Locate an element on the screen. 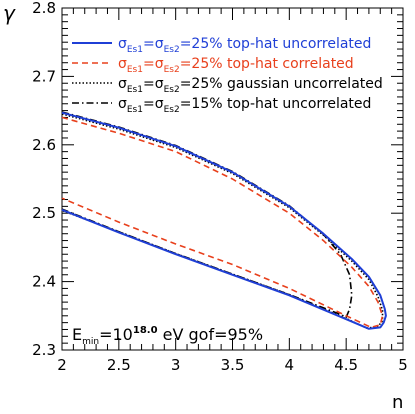 This screenshot has width=415, height=414. annotation-emin: Emin=1018.0 eV gof=95% is located at coordinates (167, 336).